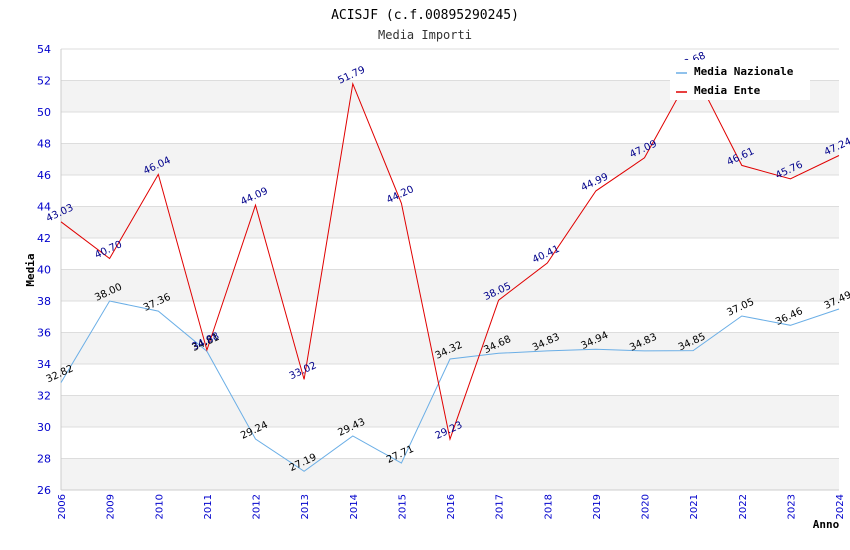 The width and height of the screenshot is (850, 550). Describe the element at coordinates (44, 396) in the screenshot. I see `y-tick-label: 32` at that location.